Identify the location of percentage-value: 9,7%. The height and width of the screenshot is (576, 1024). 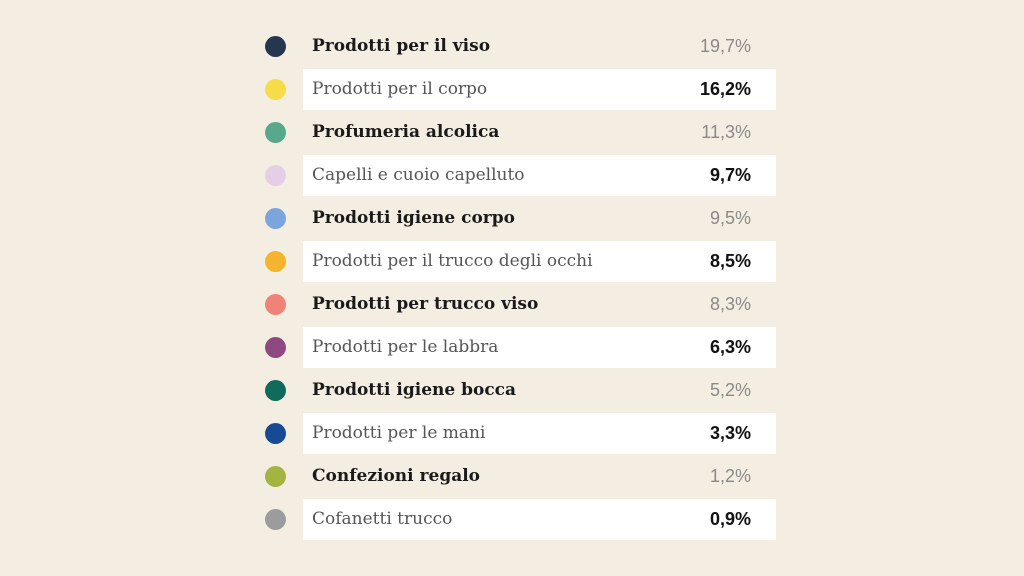
(730, 175).